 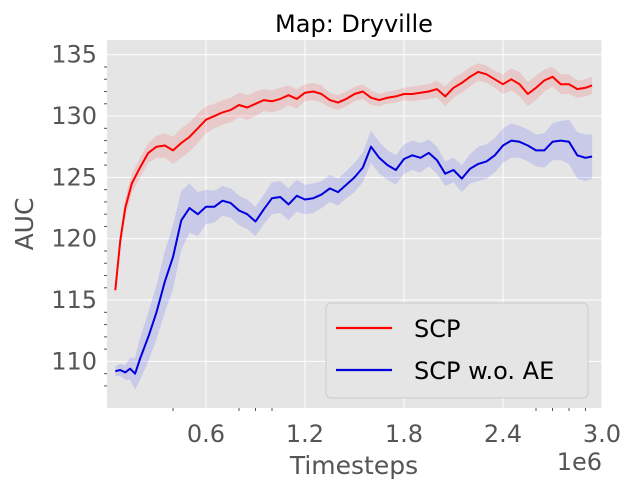 What do you see at coordinates (602, 434) in the screenshot?
I see `x-tick-label: 3.0` at bounding box center [602, 434].